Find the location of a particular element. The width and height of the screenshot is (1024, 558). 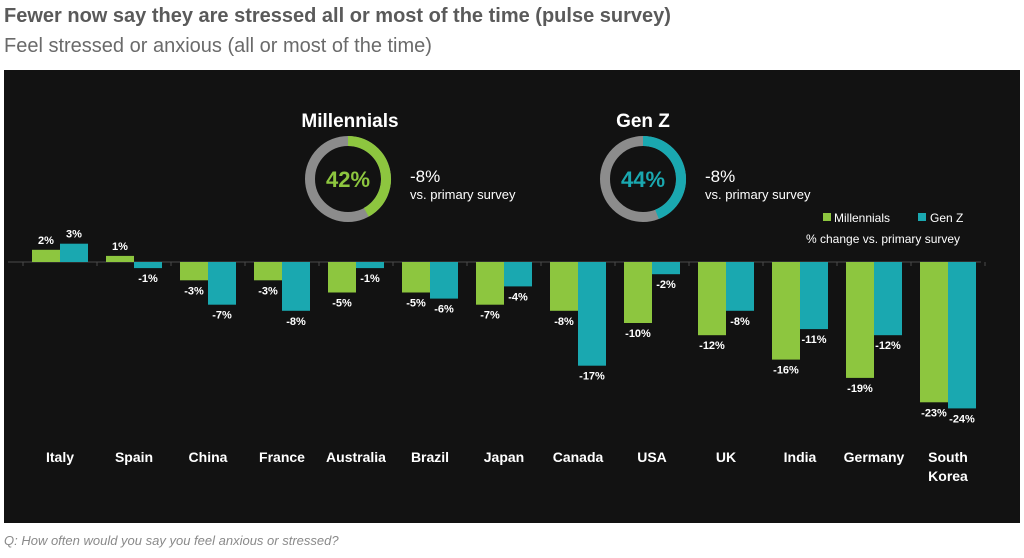

data-label-genz-germany: -12% is located at coordinates (888, 346).